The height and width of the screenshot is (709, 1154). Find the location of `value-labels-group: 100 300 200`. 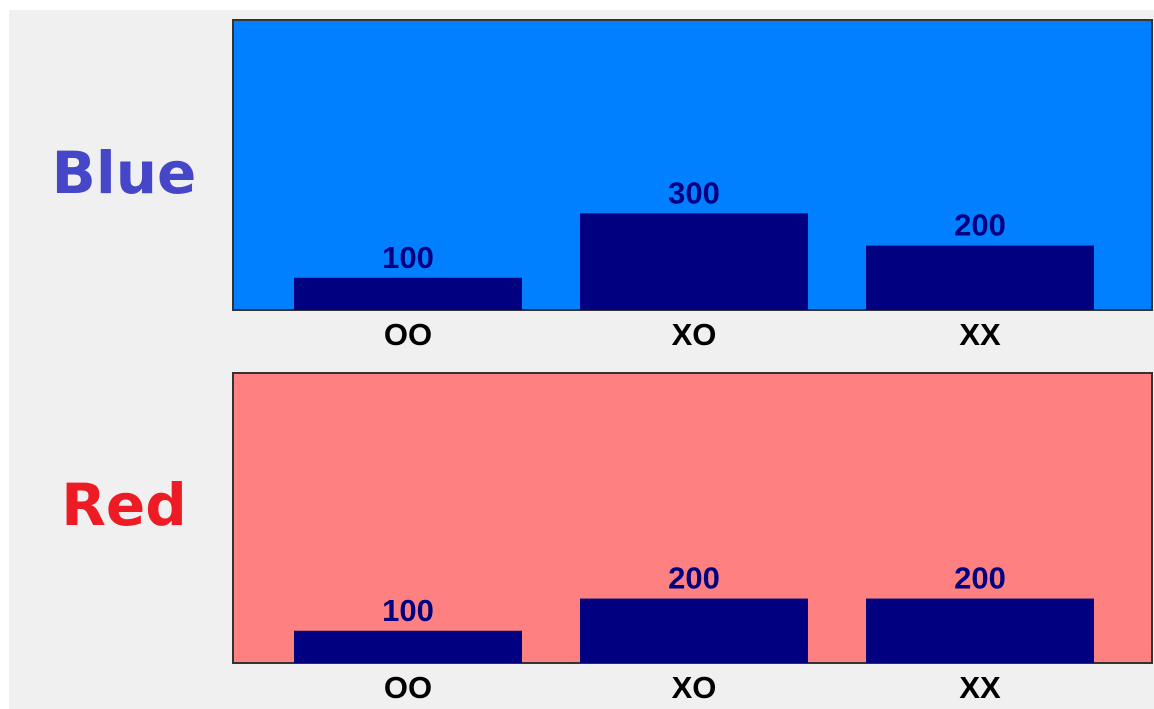

value-labels-group: 100 300 200 is located at coordinates (694, 224).